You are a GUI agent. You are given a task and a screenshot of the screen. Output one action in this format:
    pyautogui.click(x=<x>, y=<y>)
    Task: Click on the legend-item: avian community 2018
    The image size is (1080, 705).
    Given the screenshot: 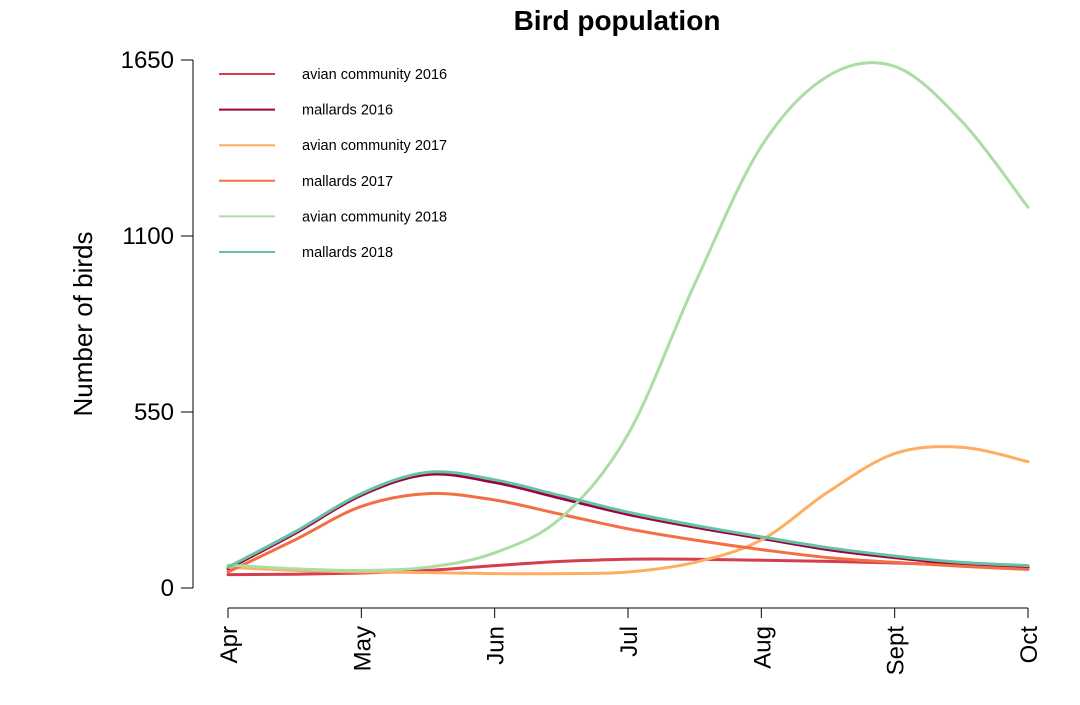 What is the action you would take?
    pyautogui.click(x=333, y=217)
    